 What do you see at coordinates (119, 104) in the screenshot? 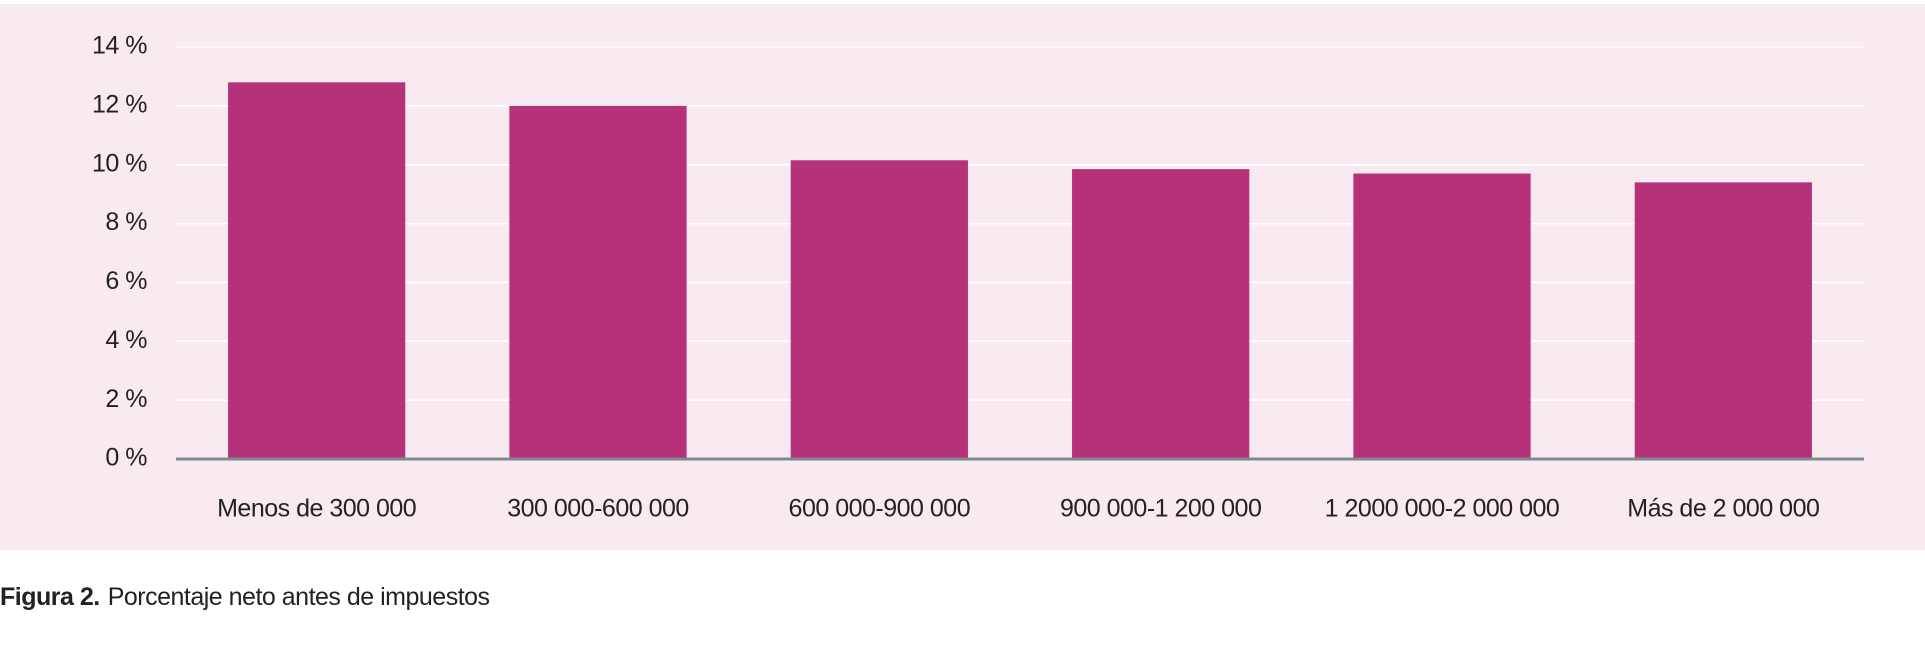
I see `y-tick-label: 12 %` at bounding box center [119, 104].